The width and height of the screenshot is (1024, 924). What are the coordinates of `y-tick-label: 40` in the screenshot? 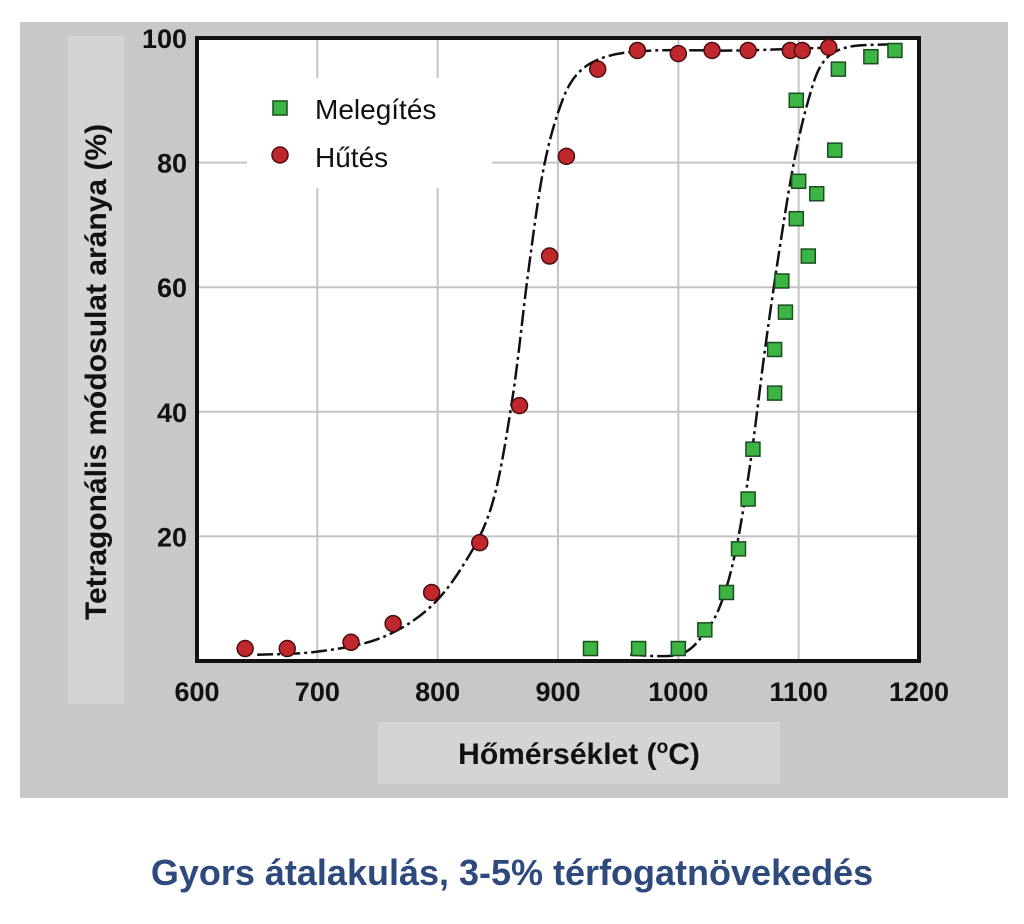 It's located at (172, 413).